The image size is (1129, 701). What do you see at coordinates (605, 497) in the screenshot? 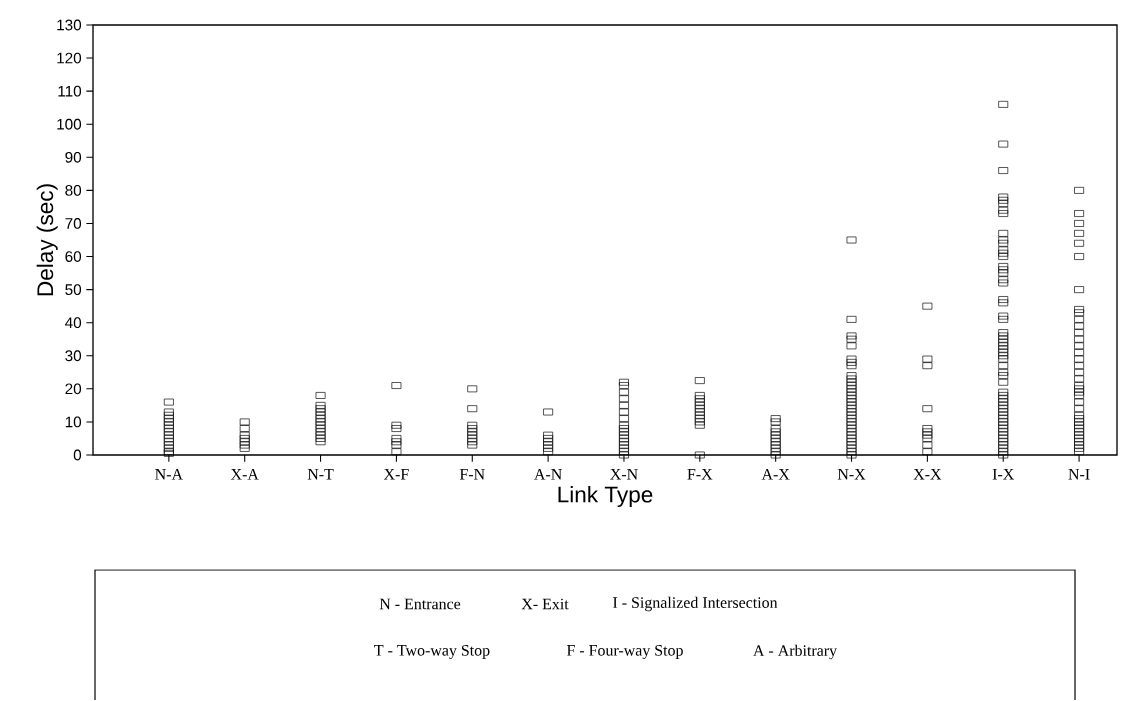
I see `x-axis-title: Link Type` at bounding box center [605, 497].